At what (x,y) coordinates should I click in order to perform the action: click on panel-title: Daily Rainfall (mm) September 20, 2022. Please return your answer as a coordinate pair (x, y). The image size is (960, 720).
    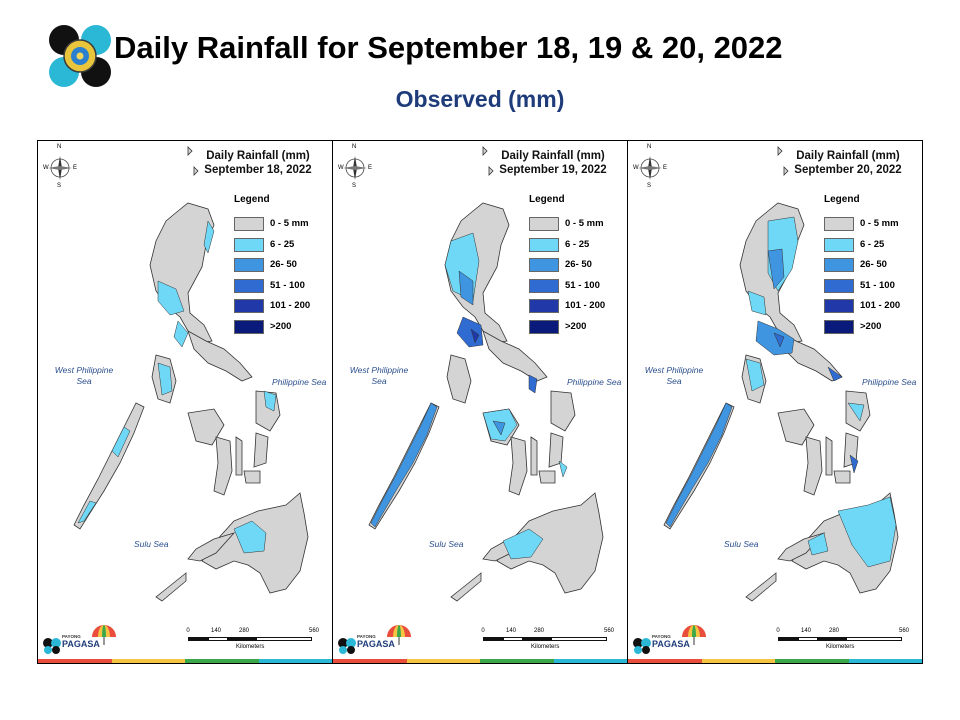
    Looking at the image, I should click on (848, 163).